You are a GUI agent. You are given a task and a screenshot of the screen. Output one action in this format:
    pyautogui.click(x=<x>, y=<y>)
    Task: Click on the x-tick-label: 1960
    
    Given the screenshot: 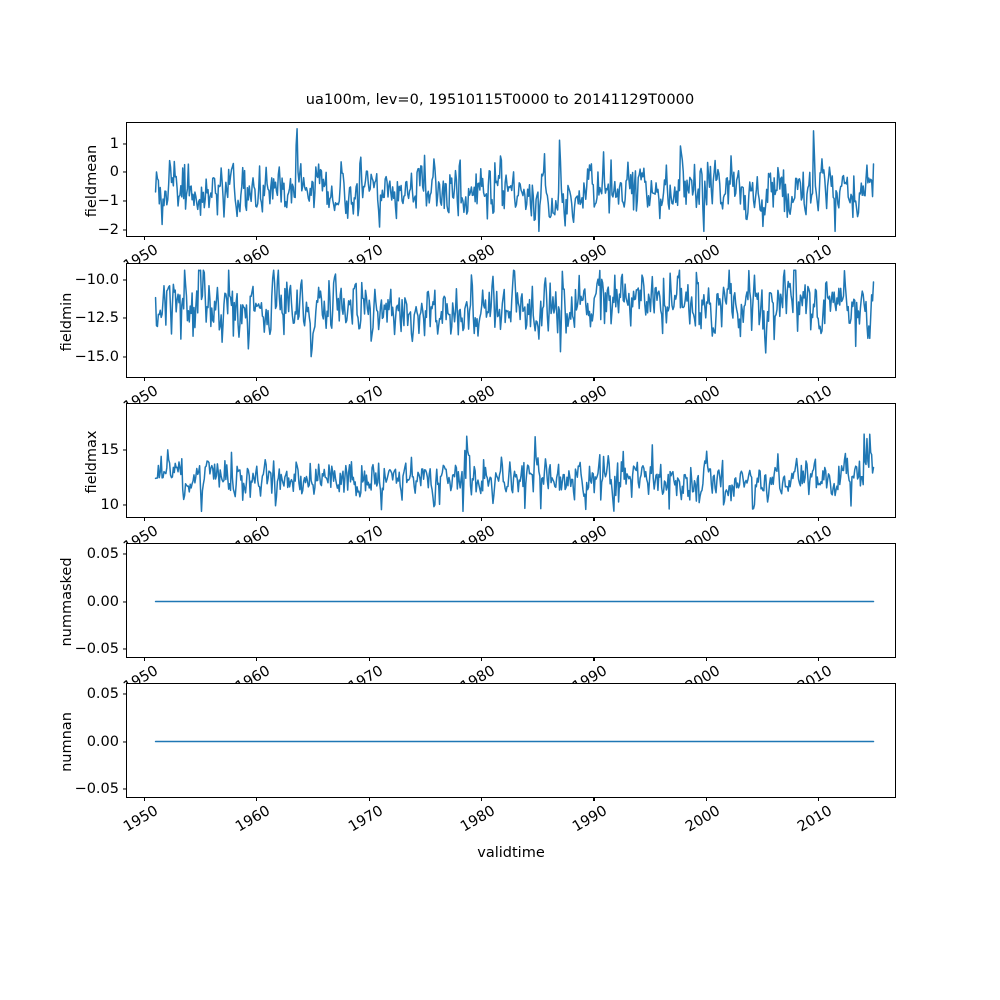 What is the action you would take?
    pyautogui.click(x=253, y=819)
    